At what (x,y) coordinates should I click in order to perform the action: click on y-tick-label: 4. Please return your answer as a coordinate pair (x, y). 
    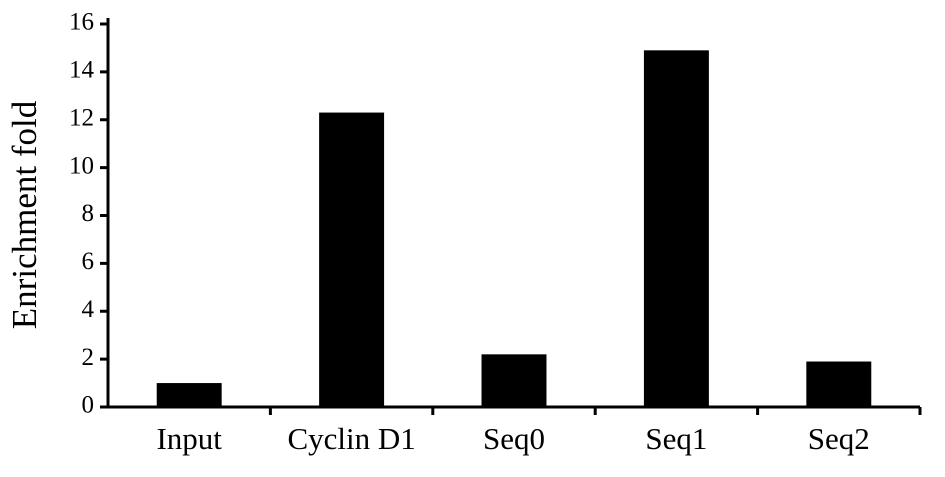
    Looking at the image, I should click on (88, 309).